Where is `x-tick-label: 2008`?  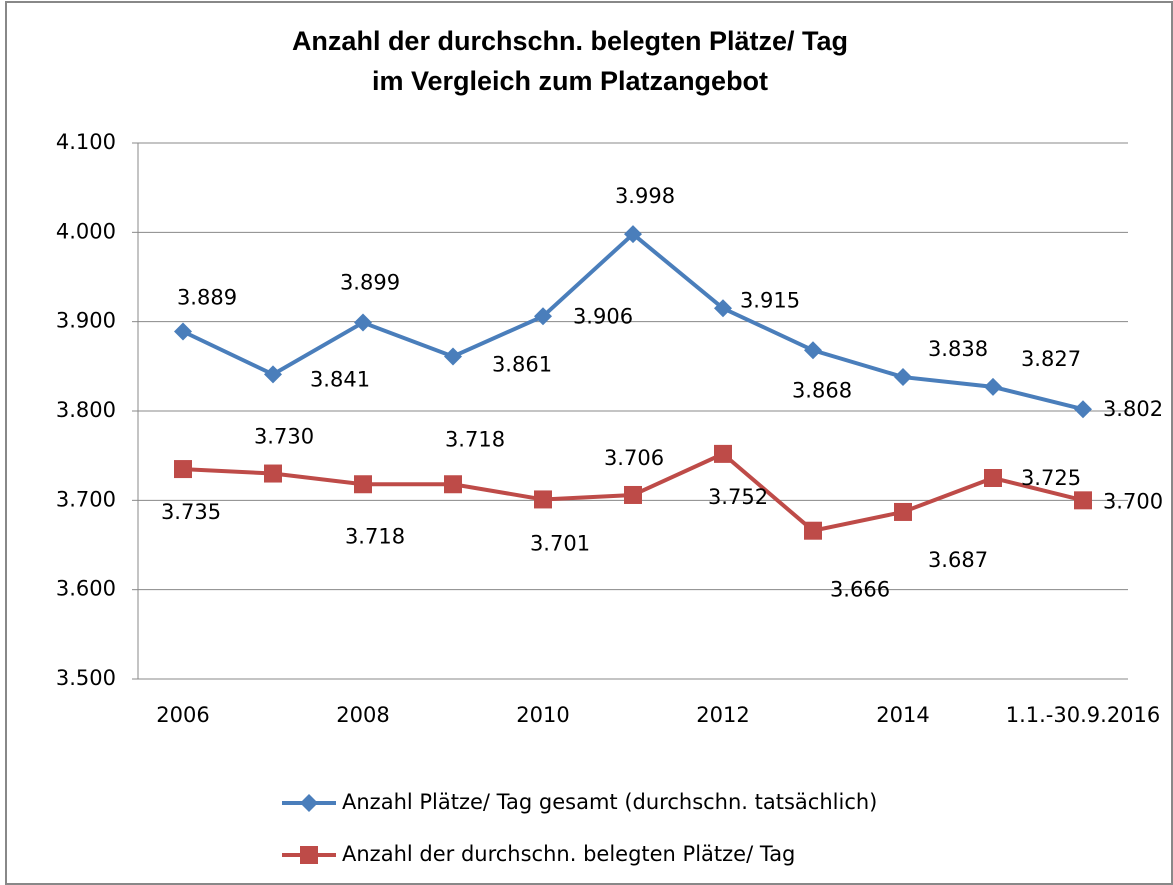 x-tick-label: 2008 is located at coordinates (362, 715).